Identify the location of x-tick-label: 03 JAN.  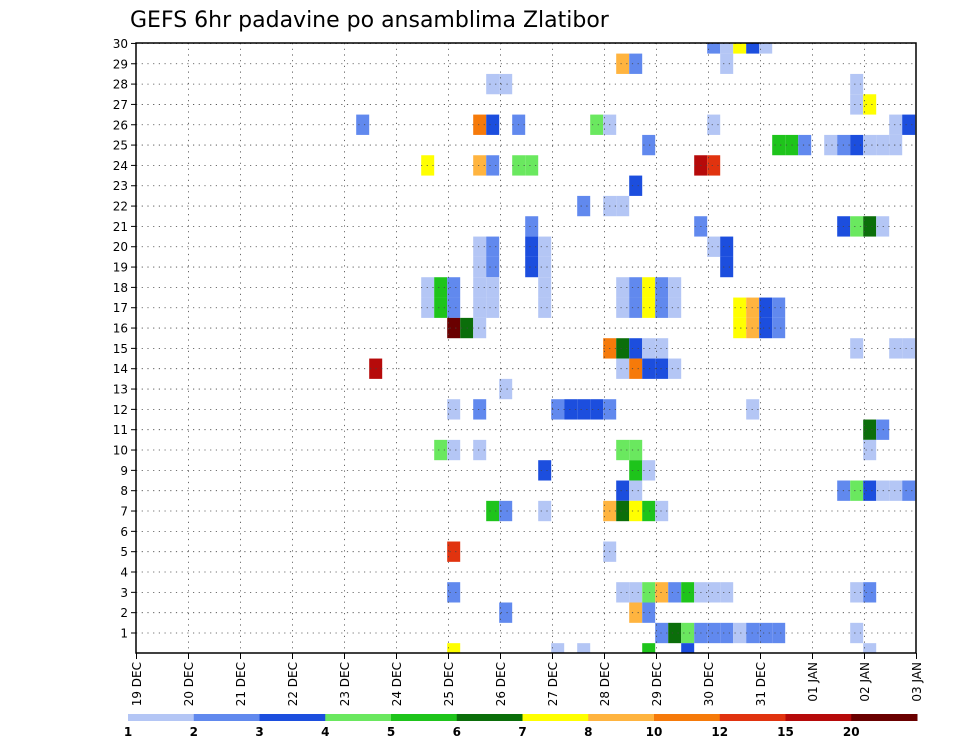
(917, 682).